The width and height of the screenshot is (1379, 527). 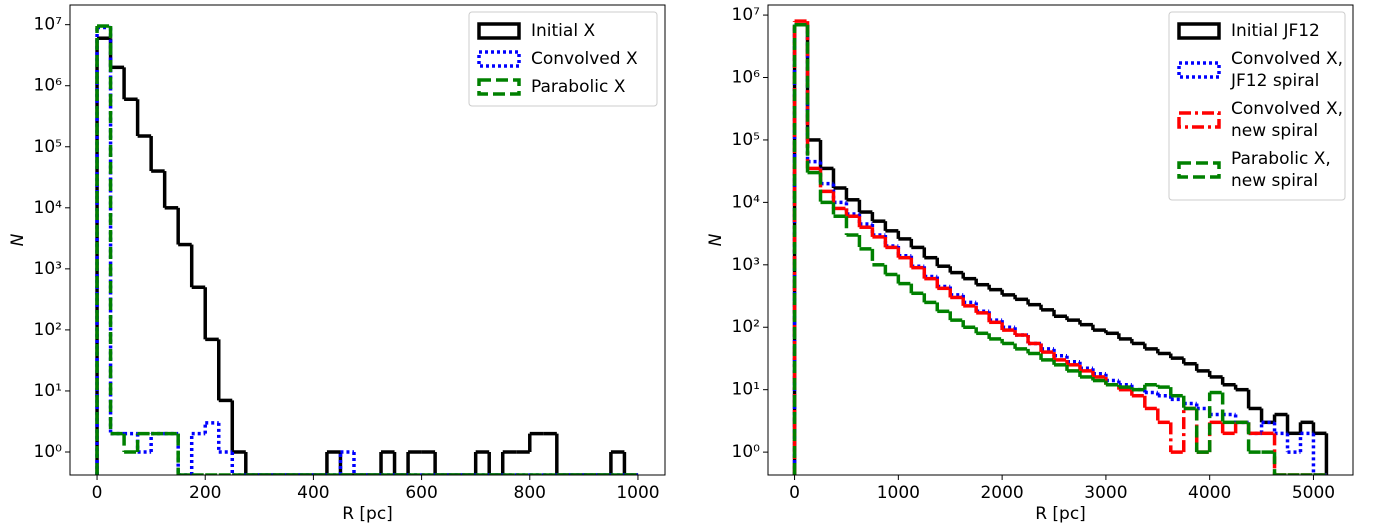 What do you see at coordinates (563, 31) in the screenshot?
I see `legend-label: Initial X` at bounding box center [563, 31].